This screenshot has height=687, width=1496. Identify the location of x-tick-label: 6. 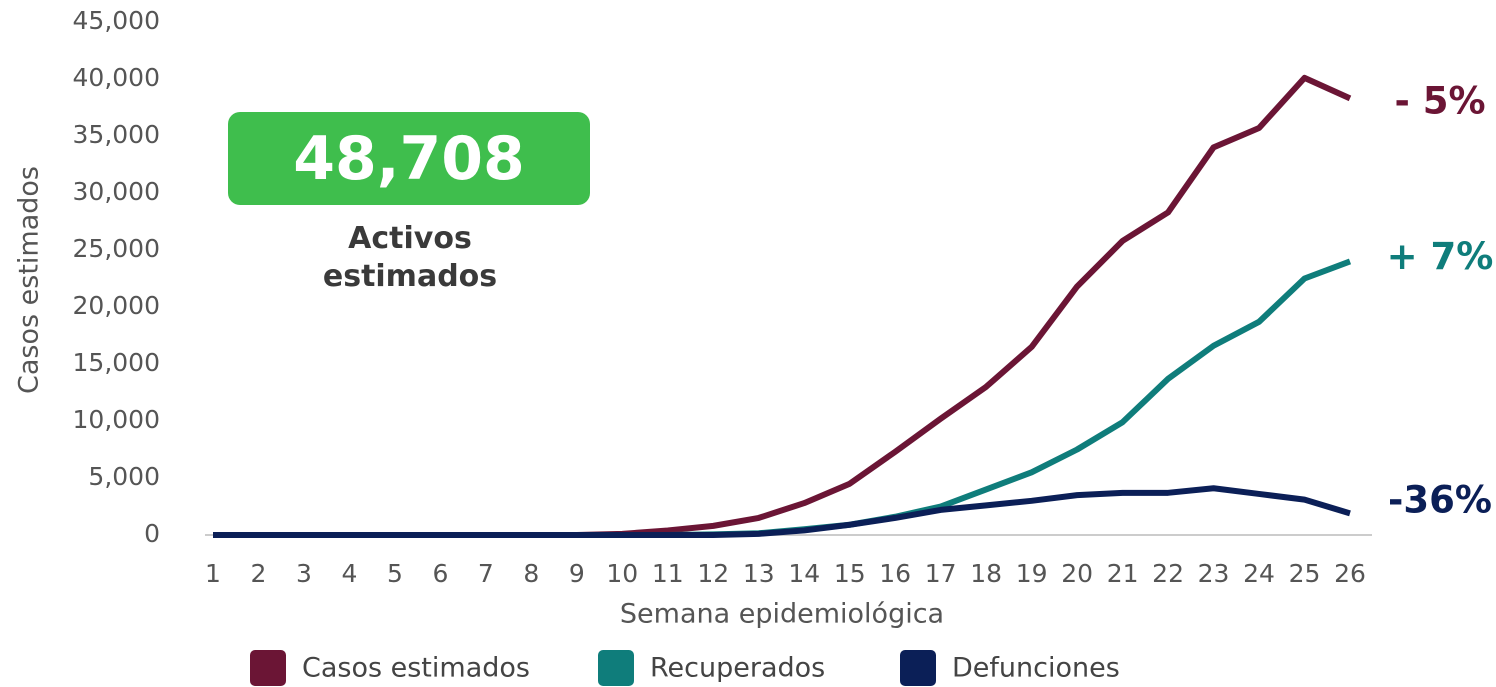
(440, 573).